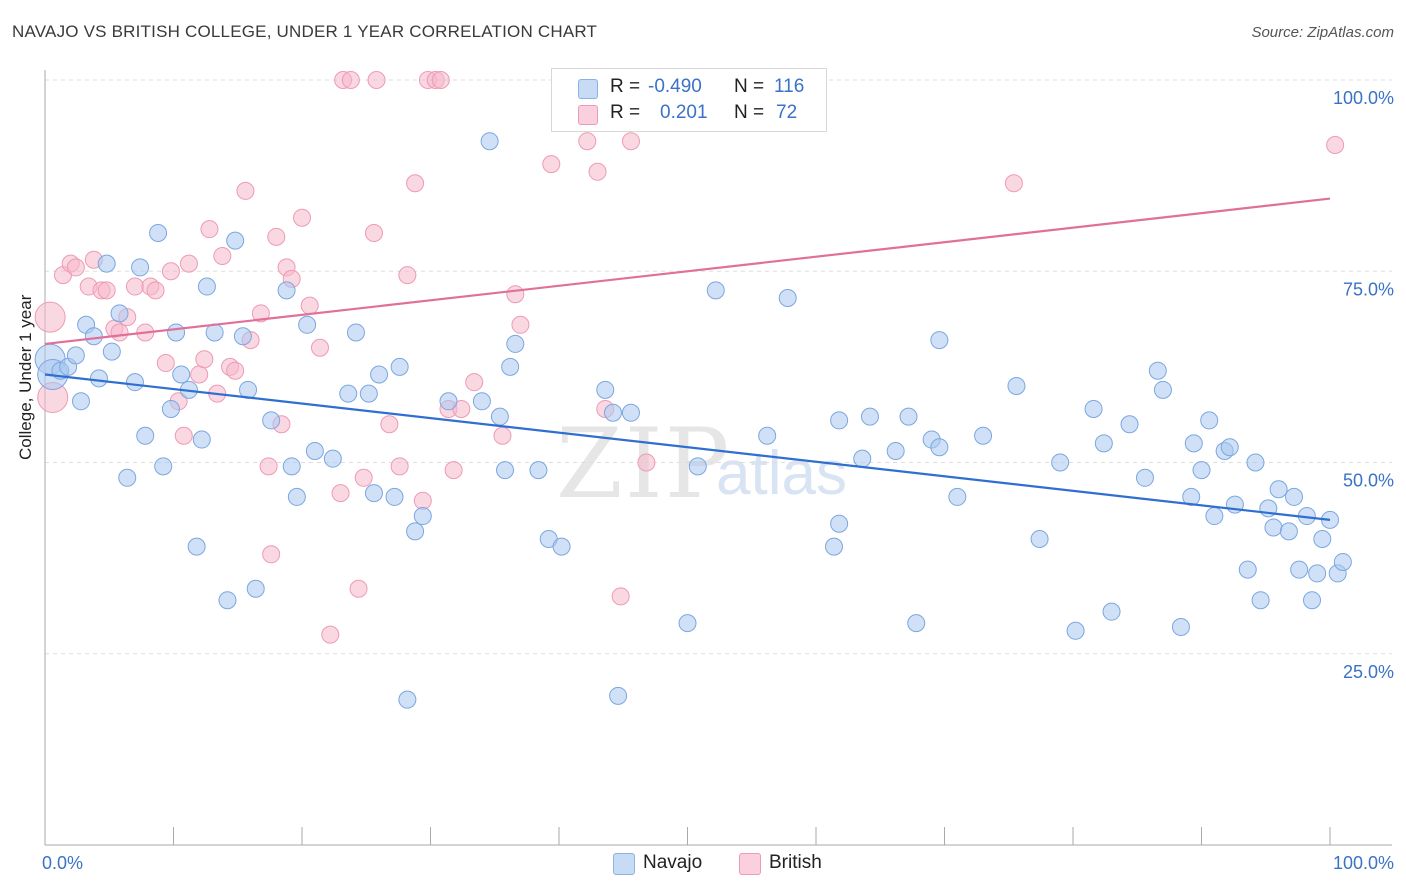  What do you see at coordinates (1368, 481) in the screenshot?
I see `y-tick-label-1: 50.0%` at bounding box center [1368, 481].